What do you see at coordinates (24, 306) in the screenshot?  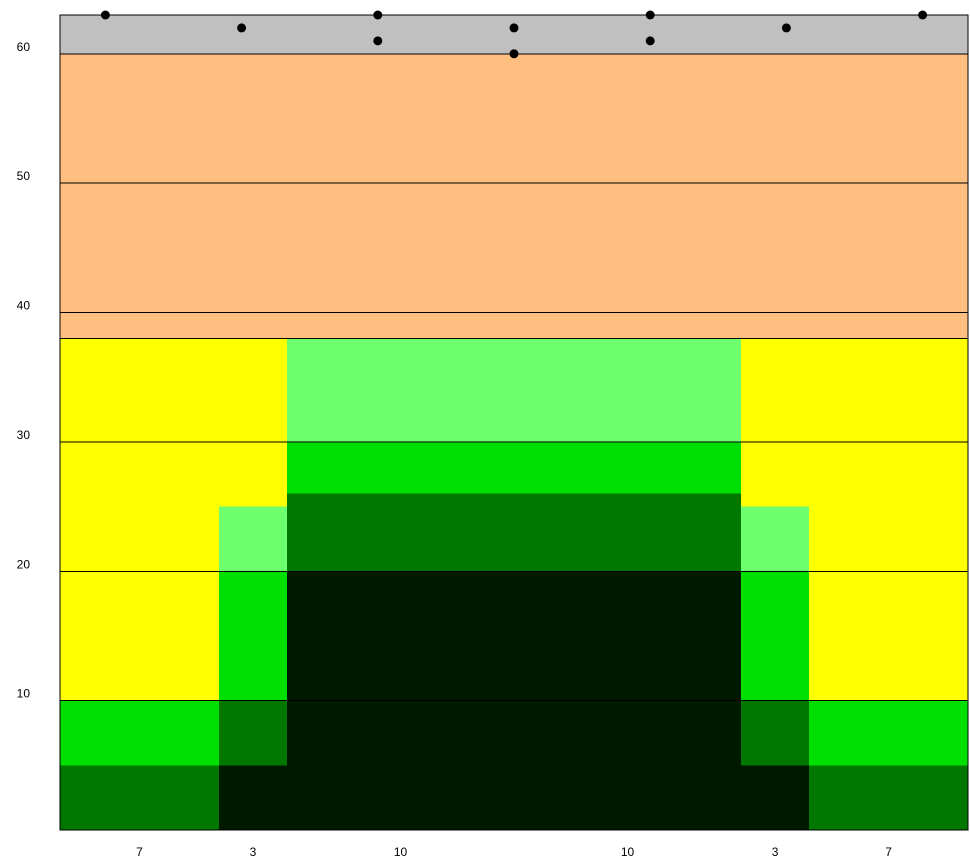 I see `y-tick-label: 40` at bounding box center [24, 306].